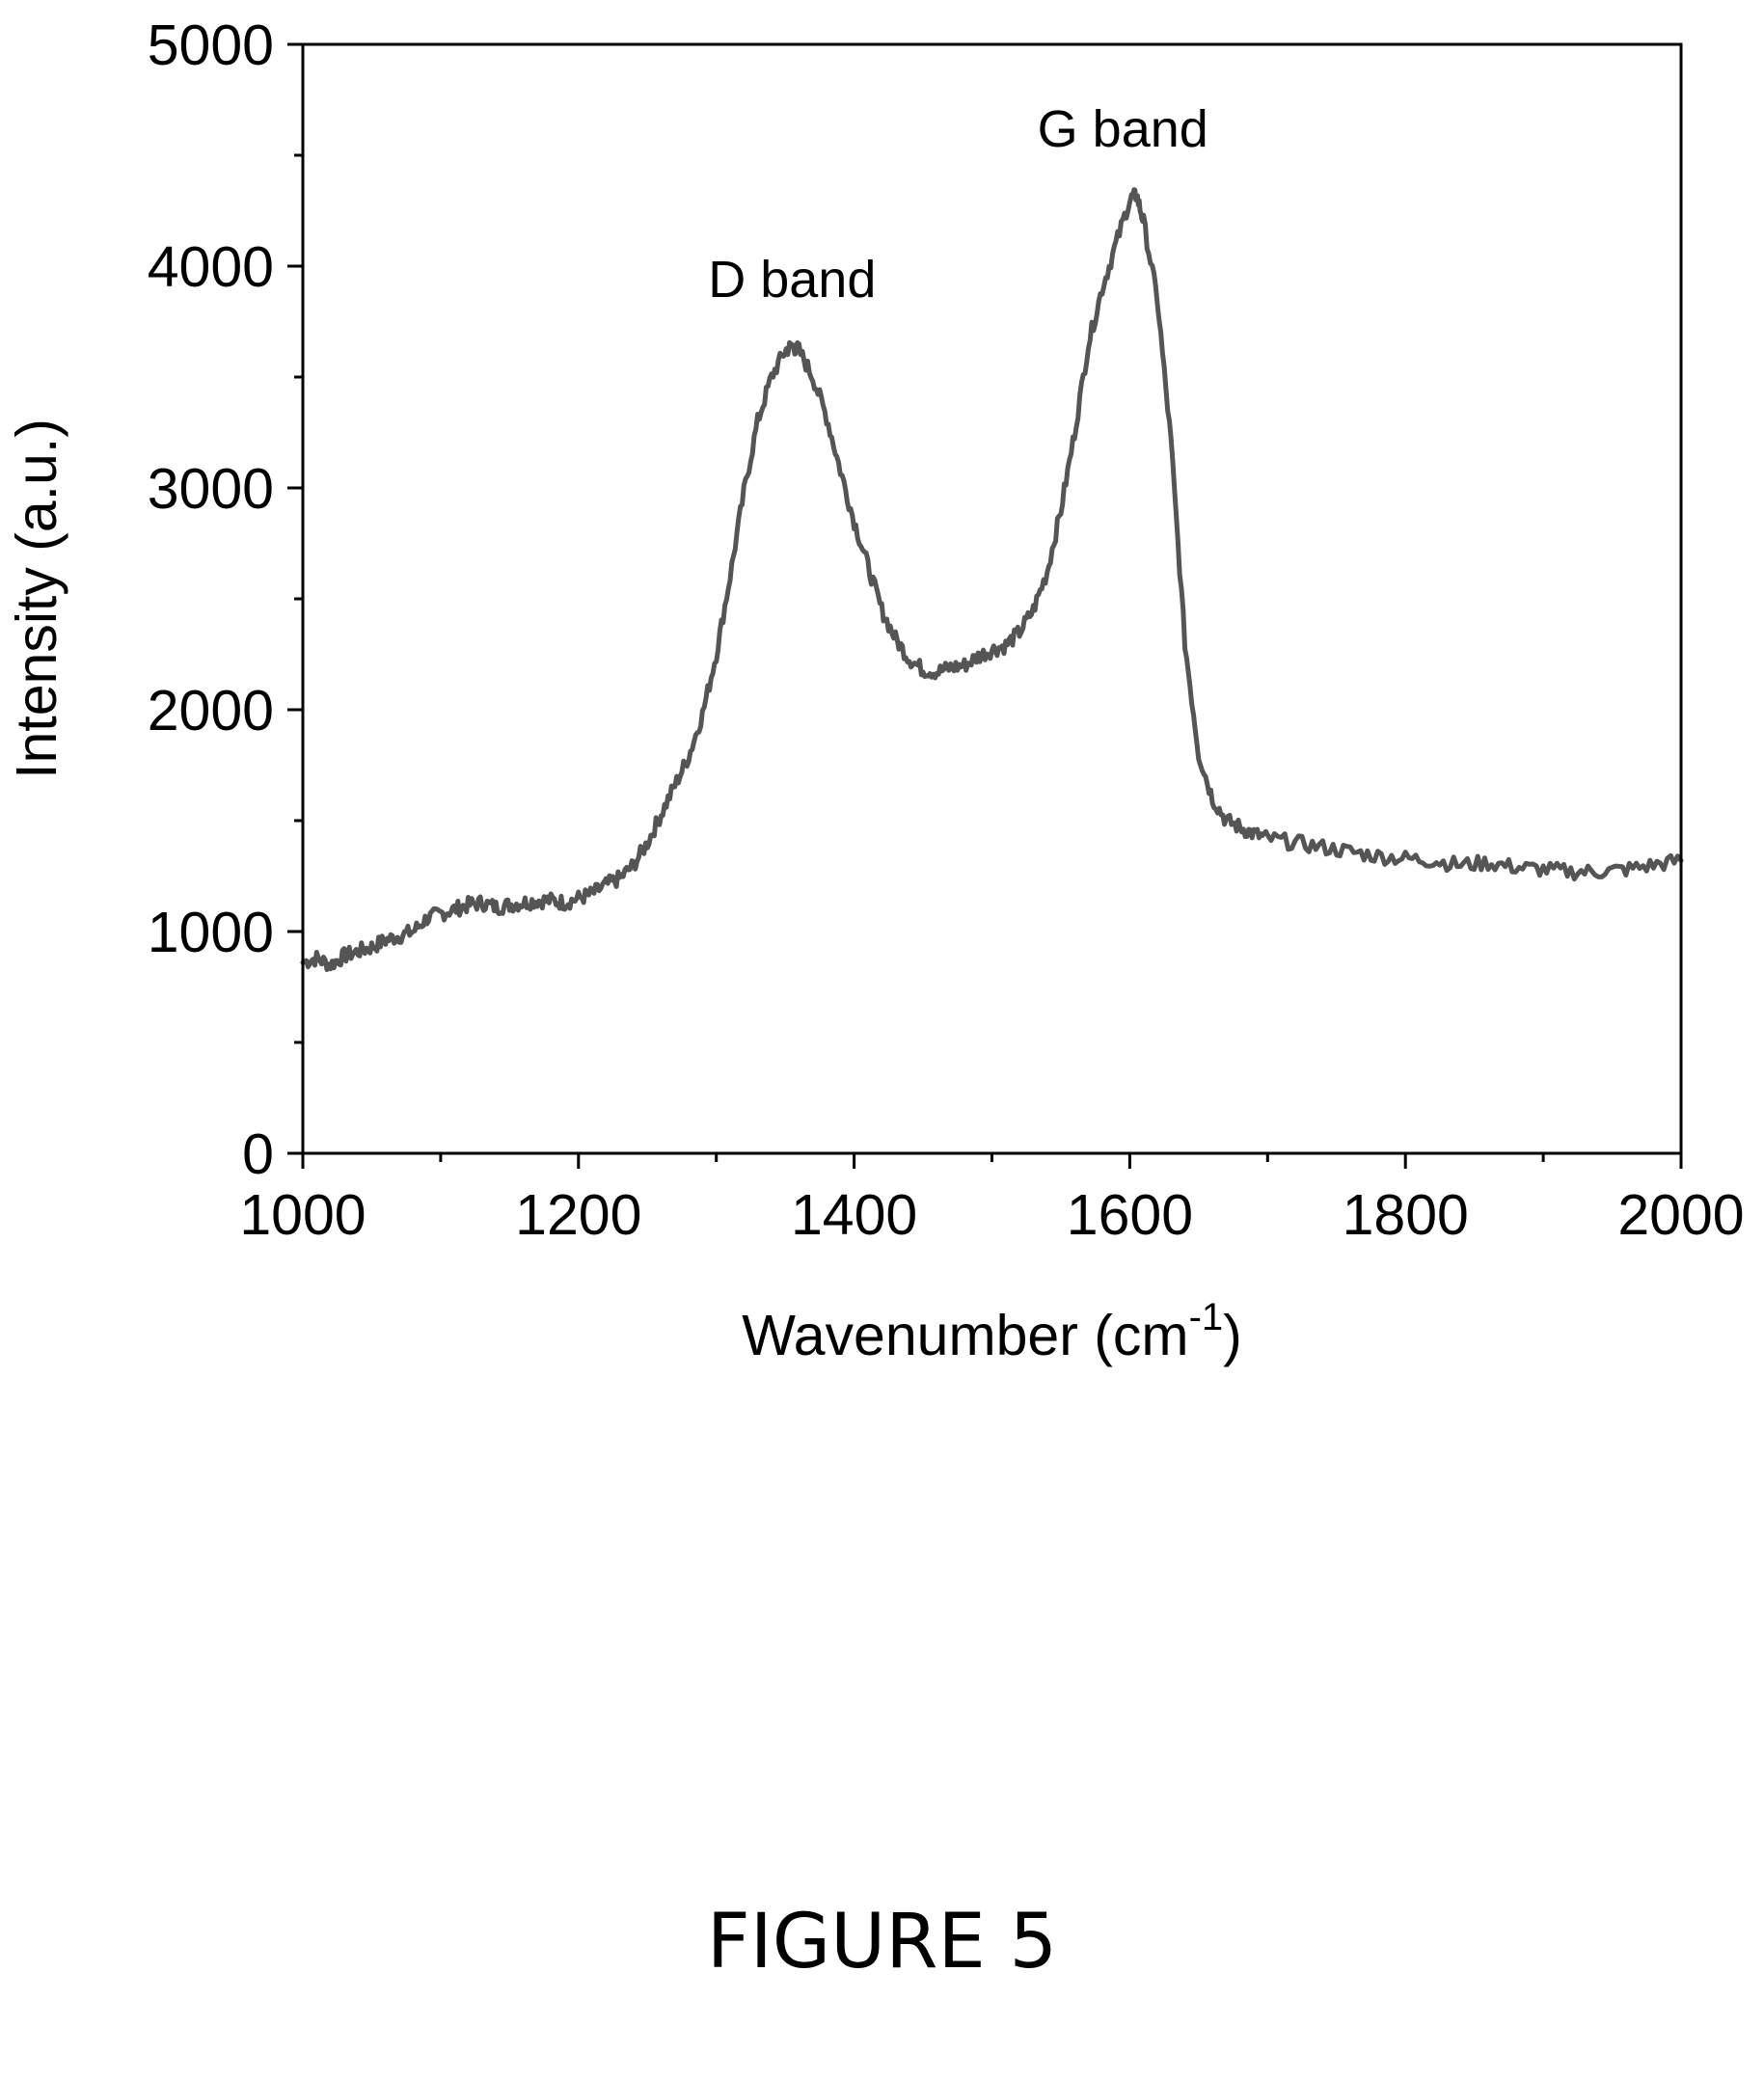  Describe the element at coordinates (792, 280) in the screenshot. I see `peak-annotation-label: D band` at that location.